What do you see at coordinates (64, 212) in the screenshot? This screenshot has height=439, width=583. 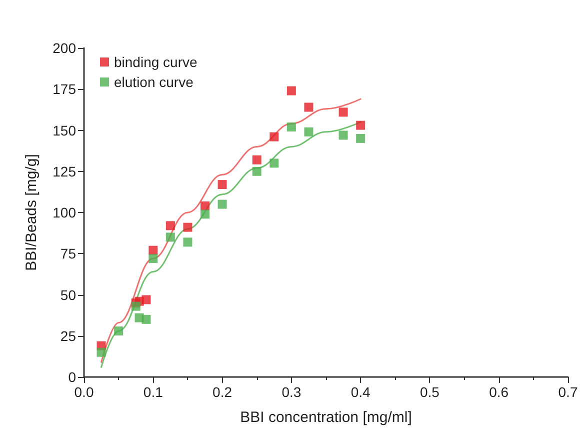 I see `y-tick-label: 100` at bounding box center [64, 212].